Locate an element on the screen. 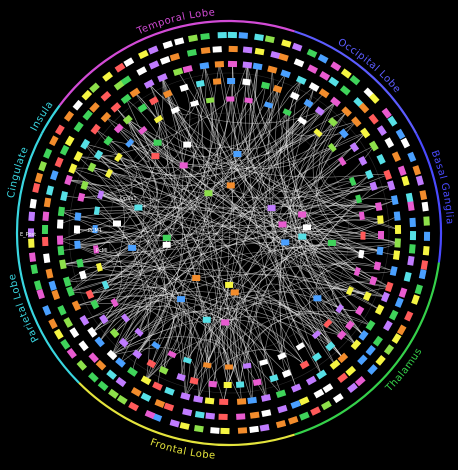 This screenshot has width=458, height=470. inner-label-0: E_Post is located at coordinates (28, 235).